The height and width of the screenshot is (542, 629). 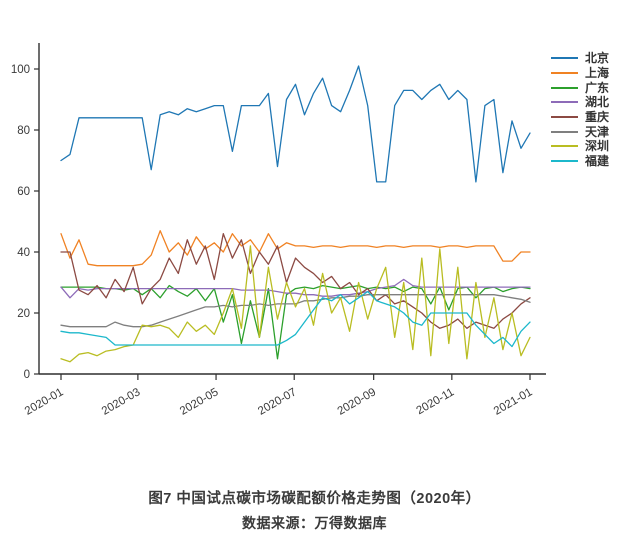 What do you see at coordinates (580, 146) in the screenshot?
I see `legend-item-shenzhen: 深圳` at bounding box center [580, 146].